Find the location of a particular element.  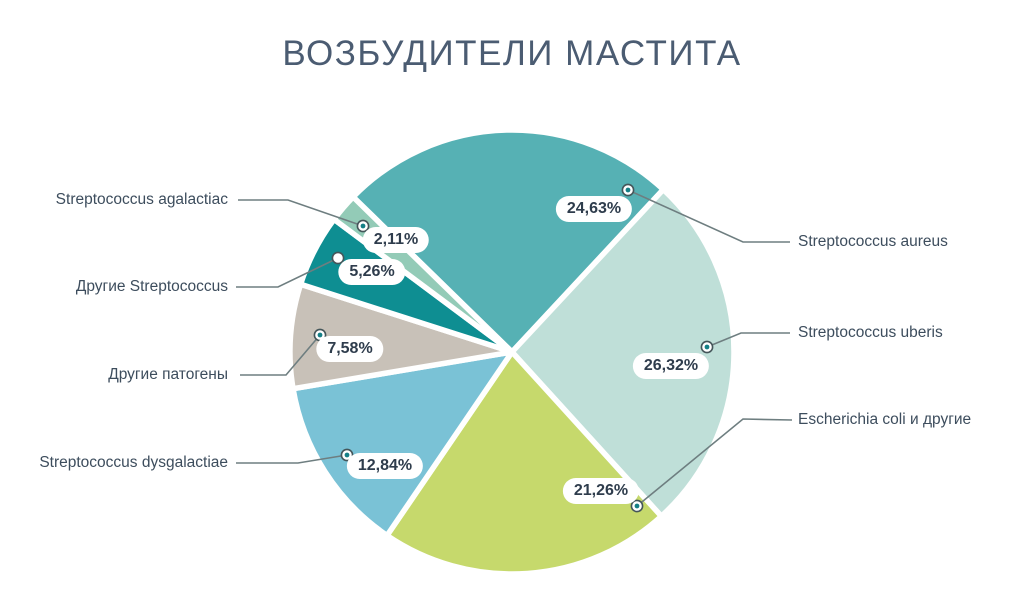

label-streptococcus-aureus: Streptococcus aureus is located at coordinates (873, 241).